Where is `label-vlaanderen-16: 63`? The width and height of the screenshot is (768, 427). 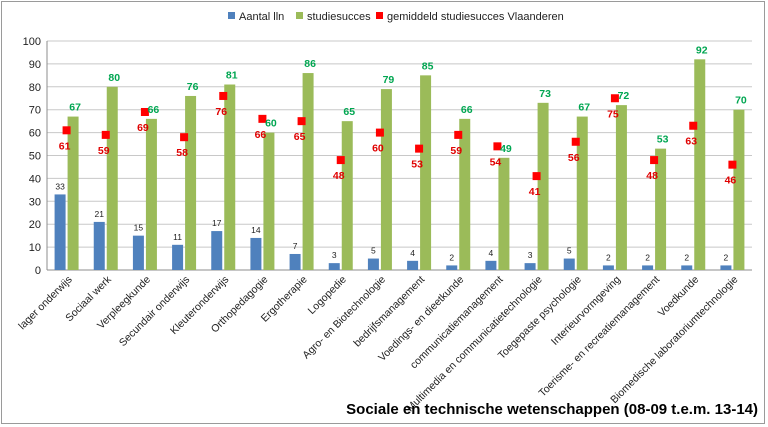 label-vlaanderen-16: 63 is located at coordinates (691, 142).